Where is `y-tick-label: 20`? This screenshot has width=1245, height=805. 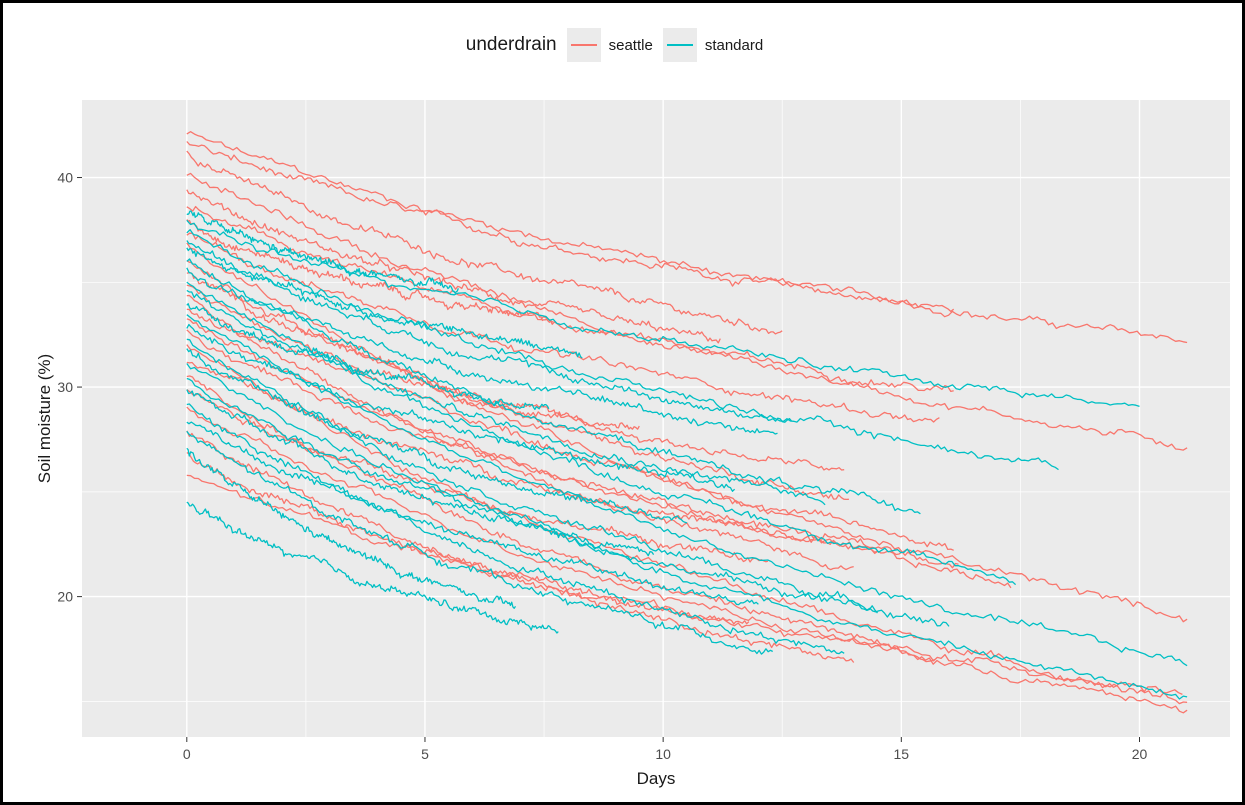
y-tick-label: 20 is located at coordinates (65, 597).